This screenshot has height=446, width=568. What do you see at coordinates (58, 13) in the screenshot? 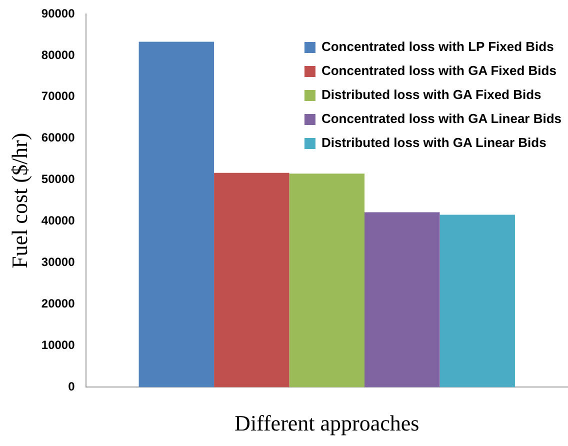
I see `y-tick-label: 90000` at bounding box center [58, 13].